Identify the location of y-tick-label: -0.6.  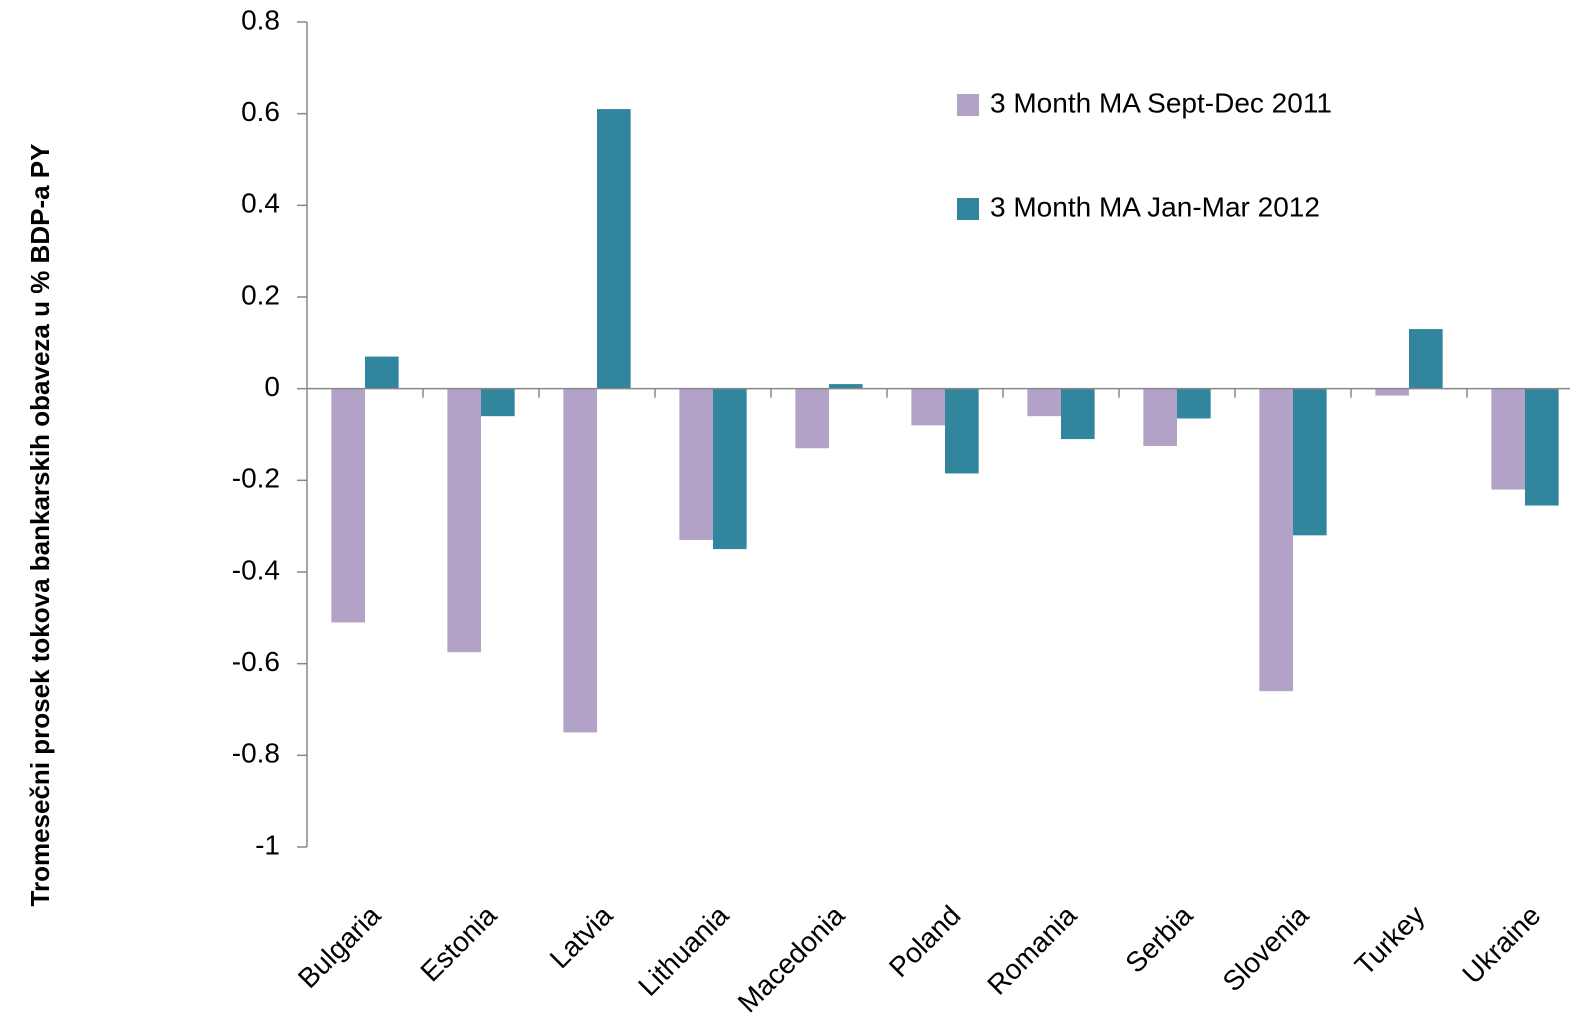
(256, 661).